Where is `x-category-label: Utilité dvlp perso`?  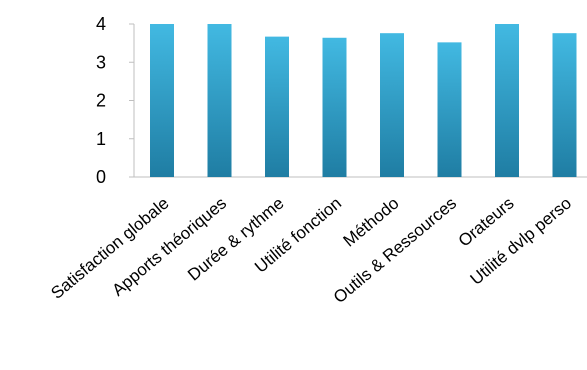
x-category-label: Utilité dvlp perso is located at coordinates (521, 241).